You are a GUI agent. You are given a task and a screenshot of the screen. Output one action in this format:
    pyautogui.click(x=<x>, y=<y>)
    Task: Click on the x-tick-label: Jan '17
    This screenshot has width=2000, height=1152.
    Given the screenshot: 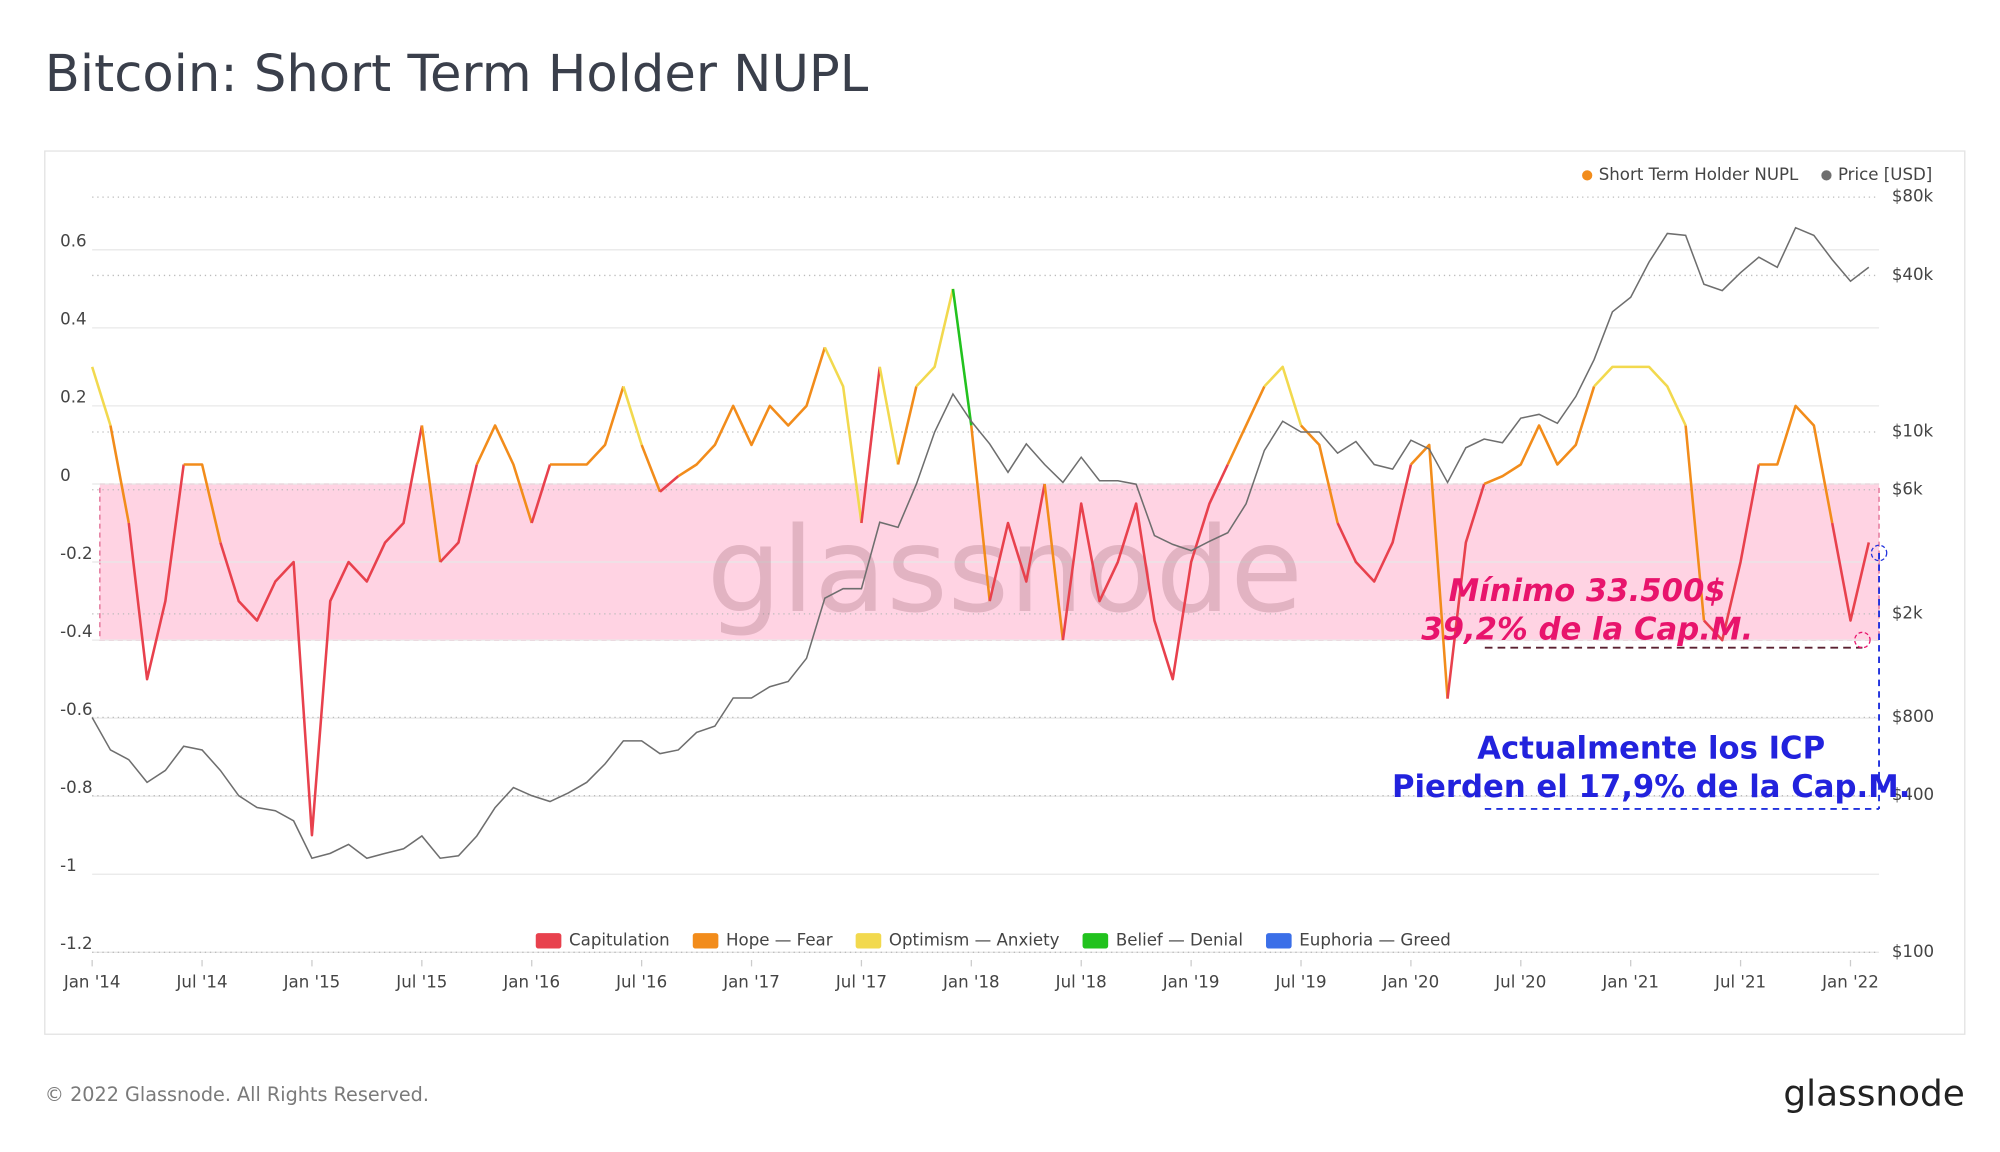 What is the action you would take?
    pyautogui.click(x=751, y=982)
    